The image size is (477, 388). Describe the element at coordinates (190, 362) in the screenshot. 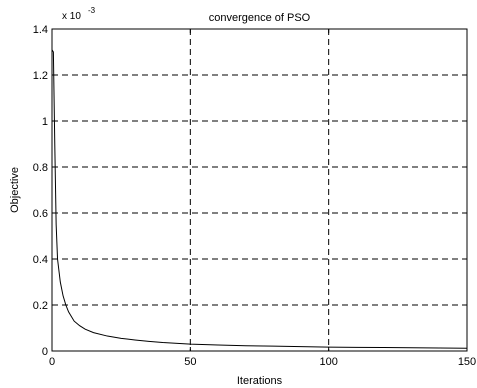

I see `x-tick-label: 50` at that location.